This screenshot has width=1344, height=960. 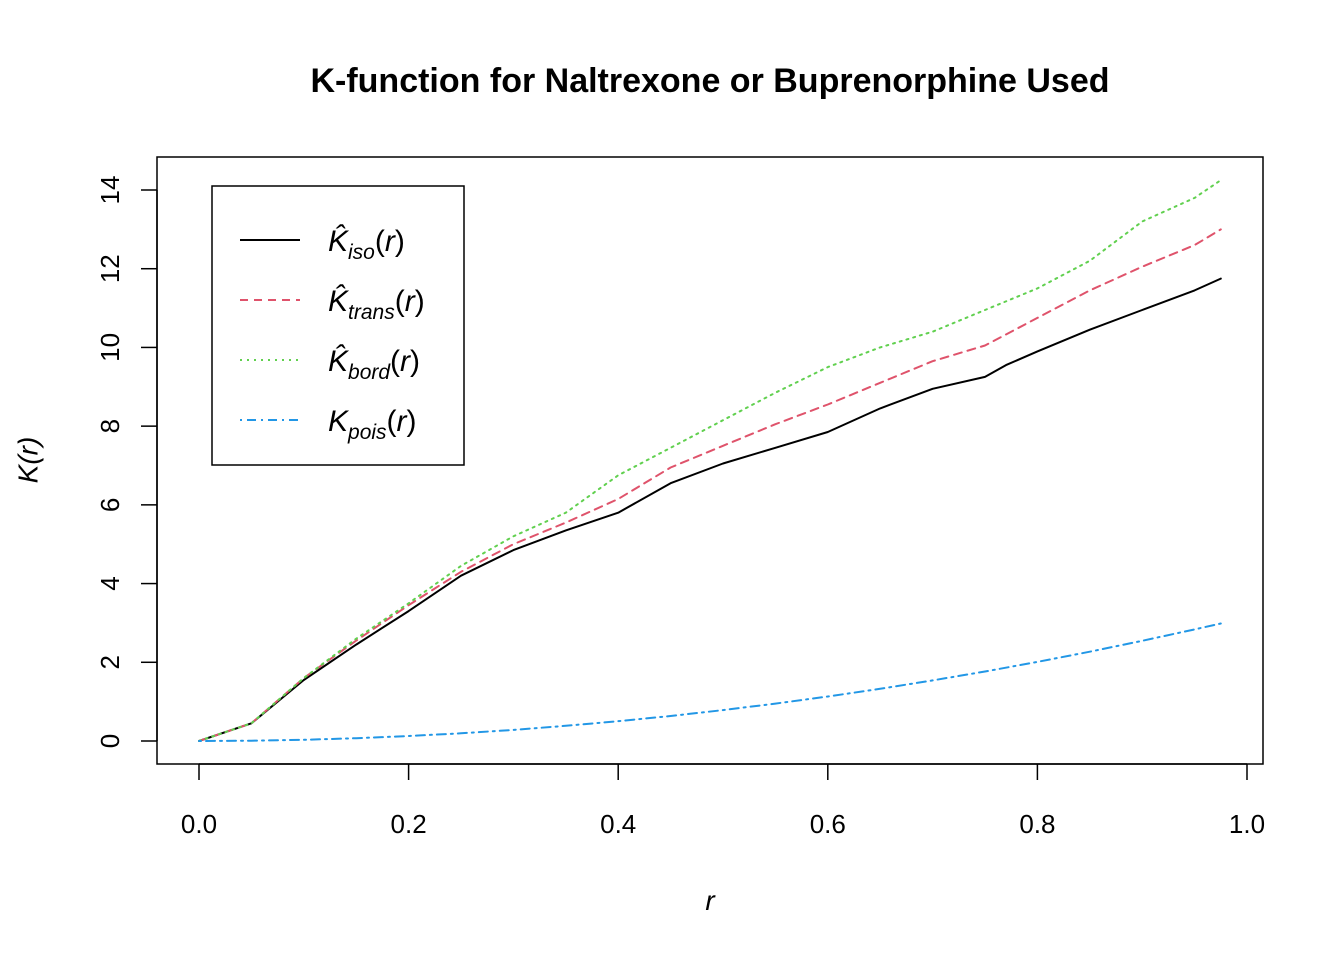 What do you see at coordinates (199, 824) in the screenshot?
I see `x-tick-label: 0.0` at bounding box center [199, 824].